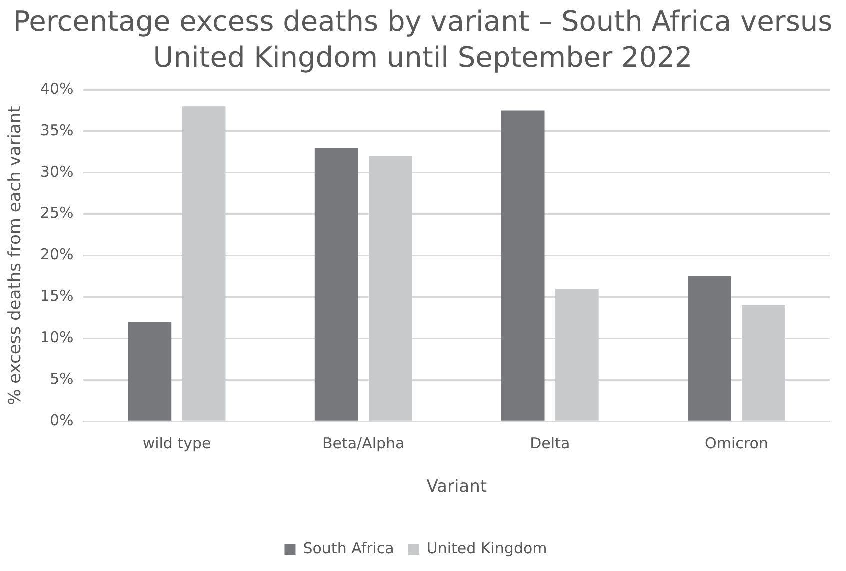 This screenshot has height=571, width=846. I want to click on y-tick-label: 15%, so click(57, 296).